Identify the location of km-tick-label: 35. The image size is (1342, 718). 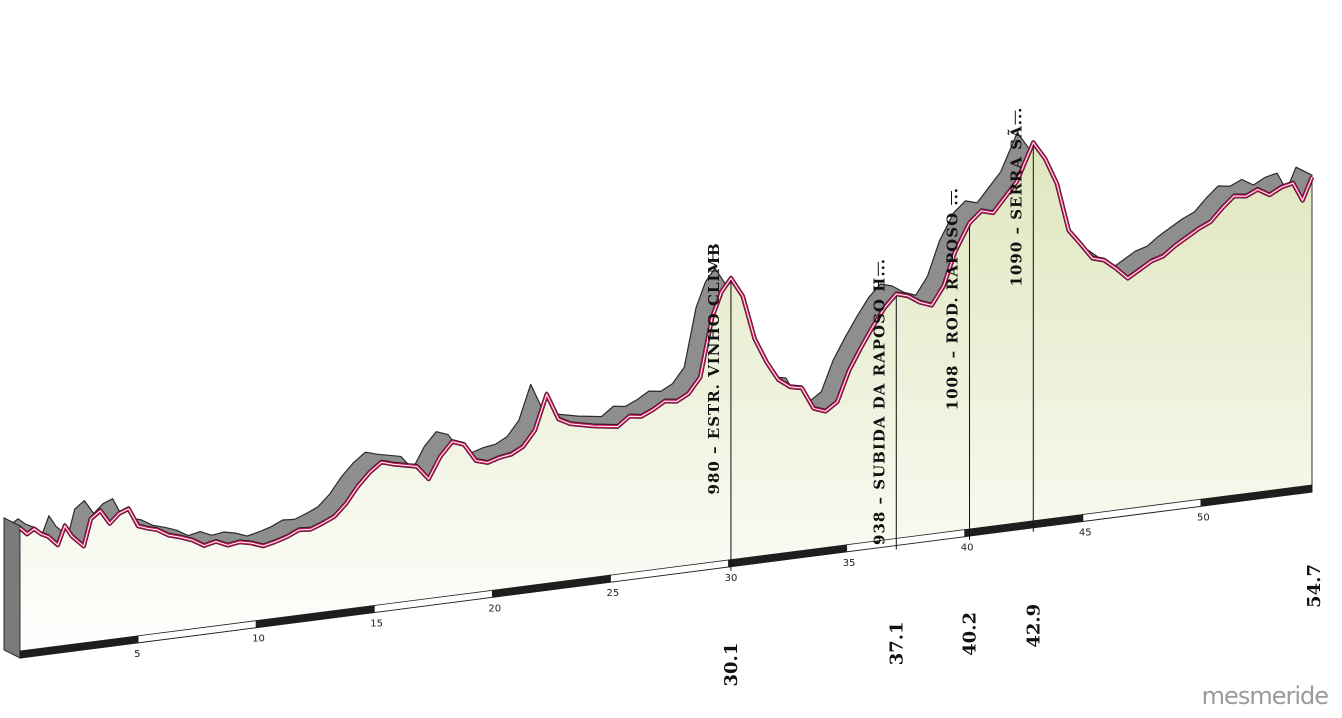
(849, 563).